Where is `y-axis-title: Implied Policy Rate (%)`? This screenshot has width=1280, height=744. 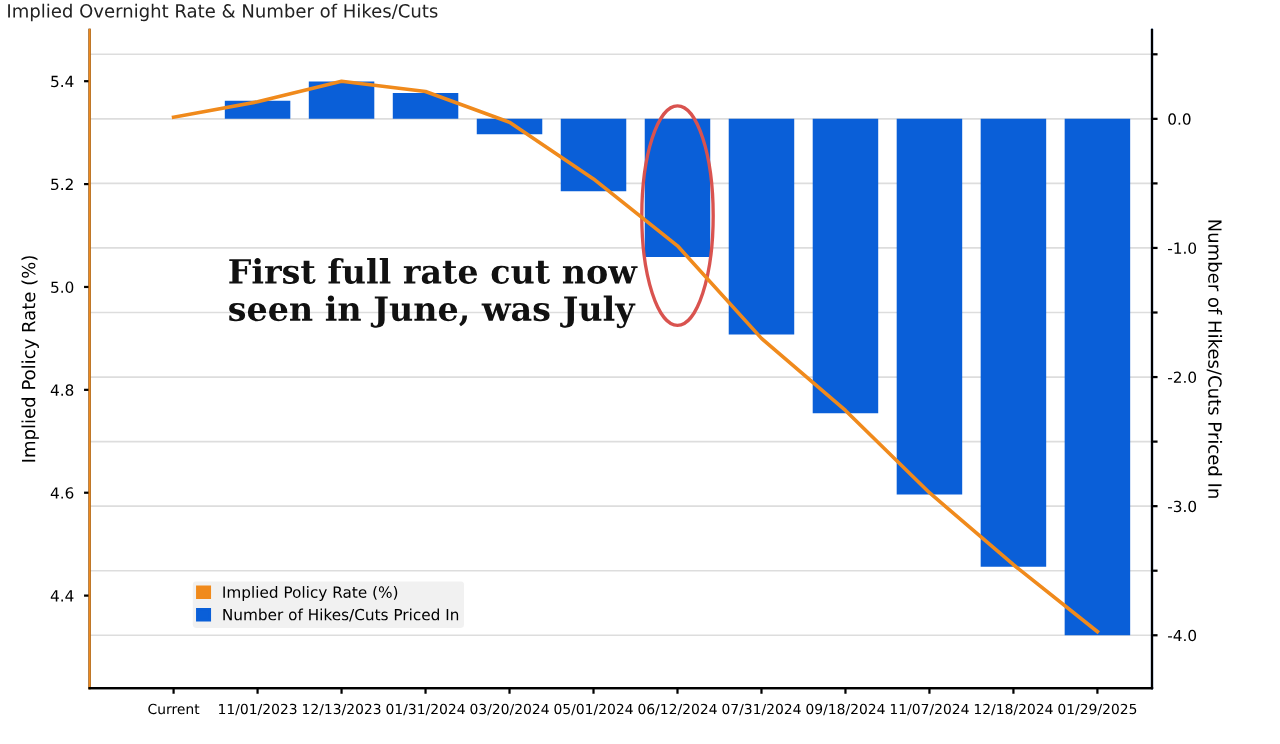 y-axis-title: Implied Policy Rate (%) is located at coordinates (30, 359).